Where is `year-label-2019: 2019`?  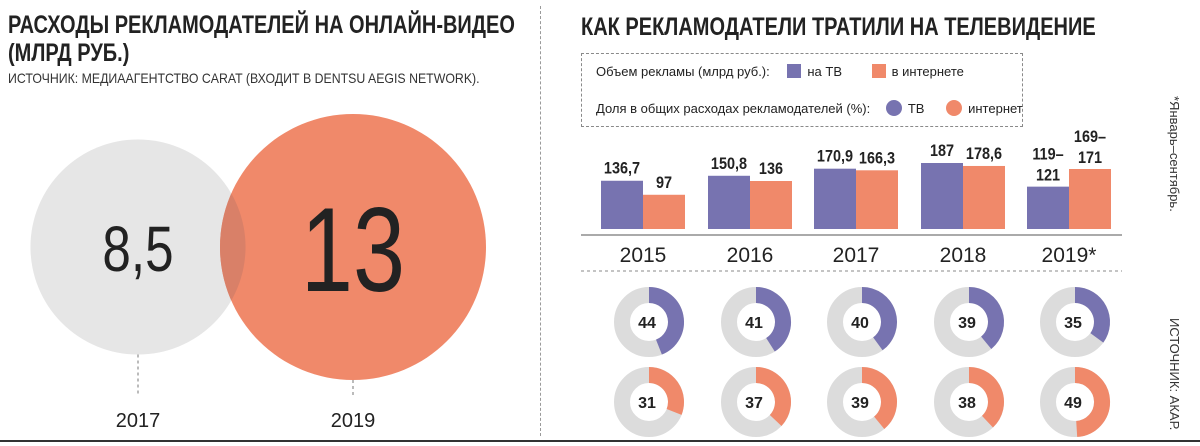 year-label-2019: 2019 is located at coordinates (353, 421).